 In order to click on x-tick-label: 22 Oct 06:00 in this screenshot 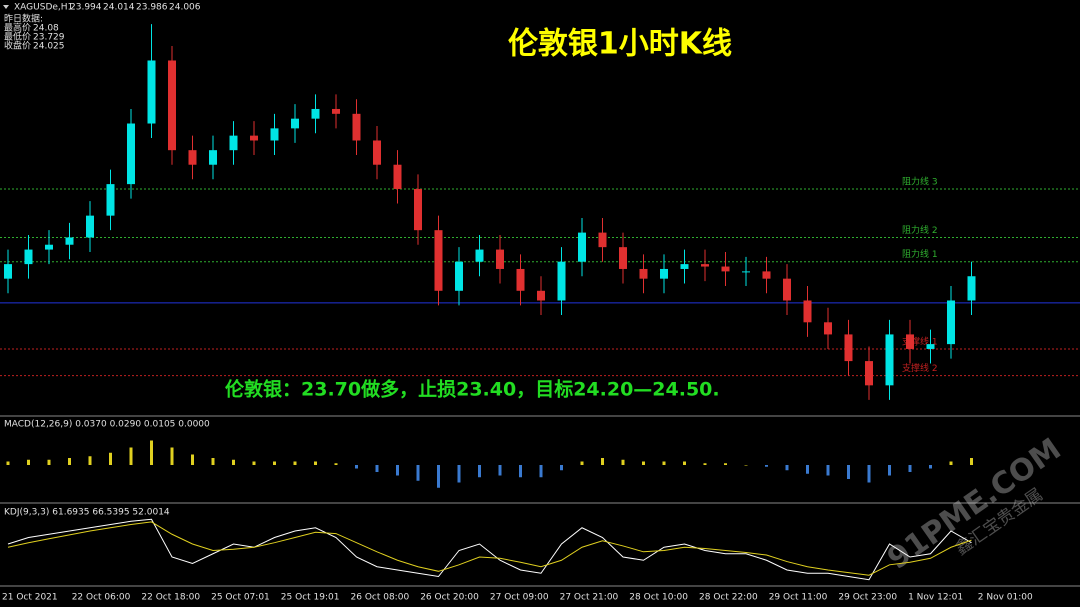, I will do `click(101, 598)`.